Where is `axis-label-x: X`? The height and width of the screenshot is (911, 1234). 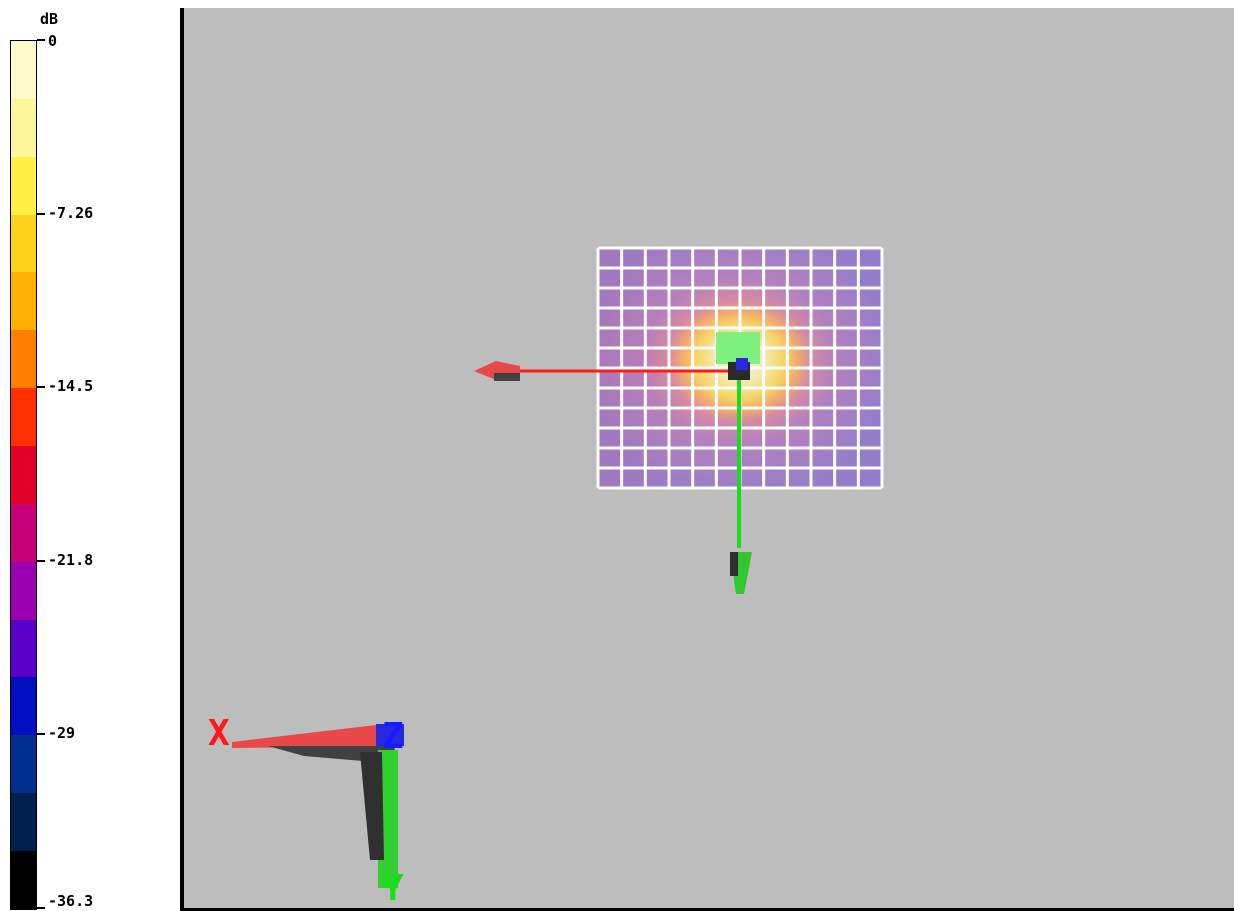
axis-label-x: X is located at coordinates (219, 733).